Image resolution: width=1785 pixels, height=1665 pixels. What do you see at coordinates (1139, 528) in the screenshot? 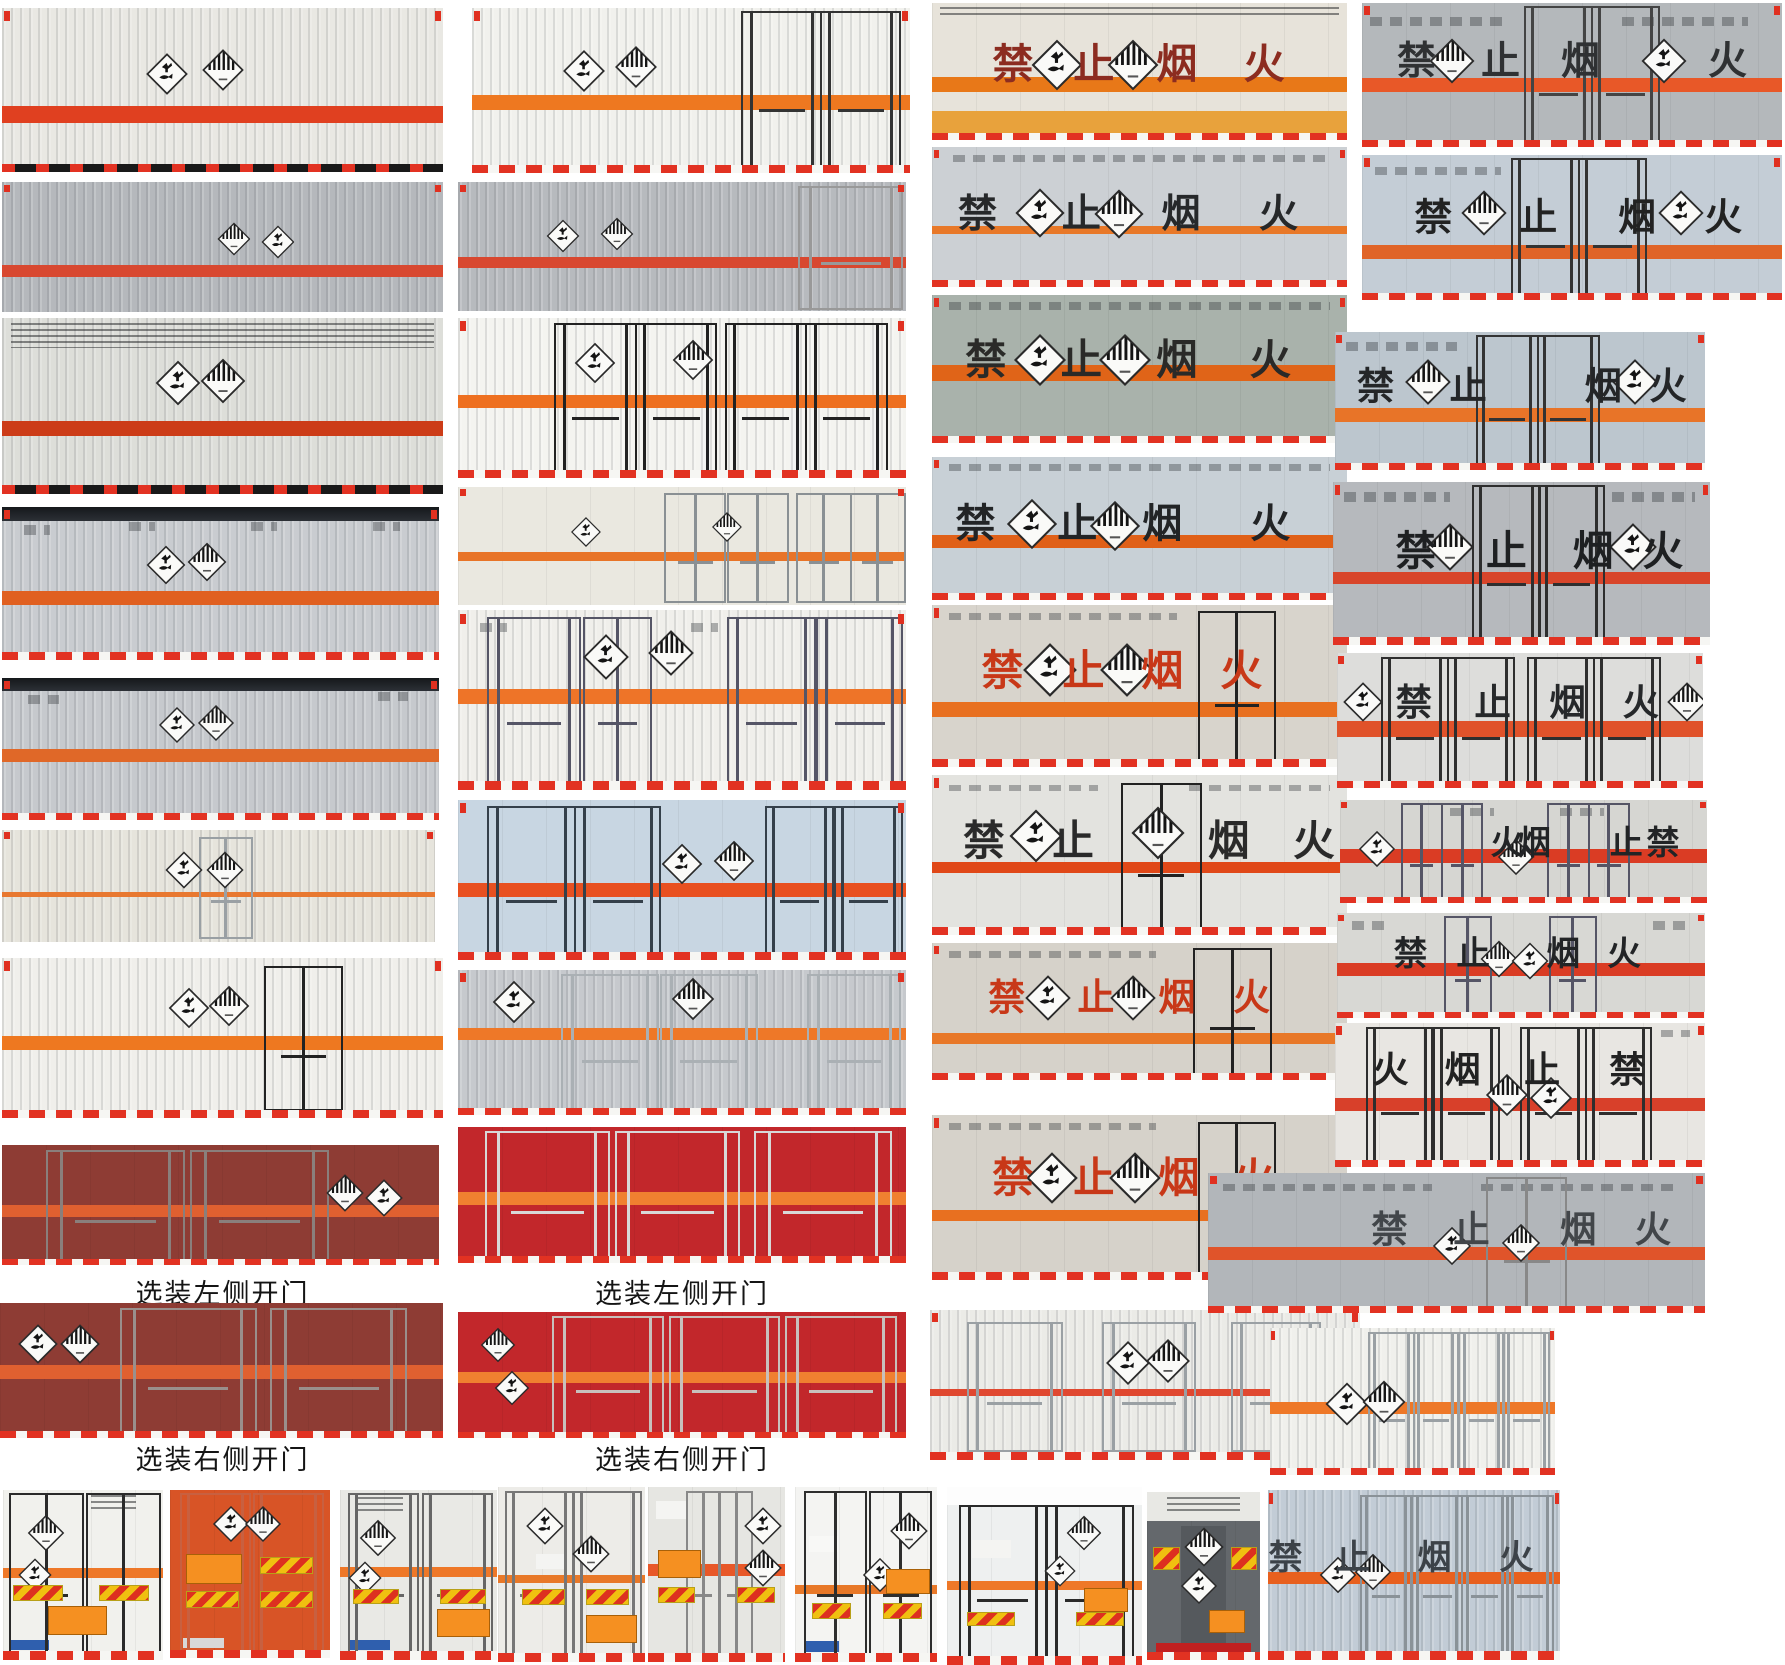
I see `truck-photo-22: 禁 止烟 火` at bounding box center [1139, 528].